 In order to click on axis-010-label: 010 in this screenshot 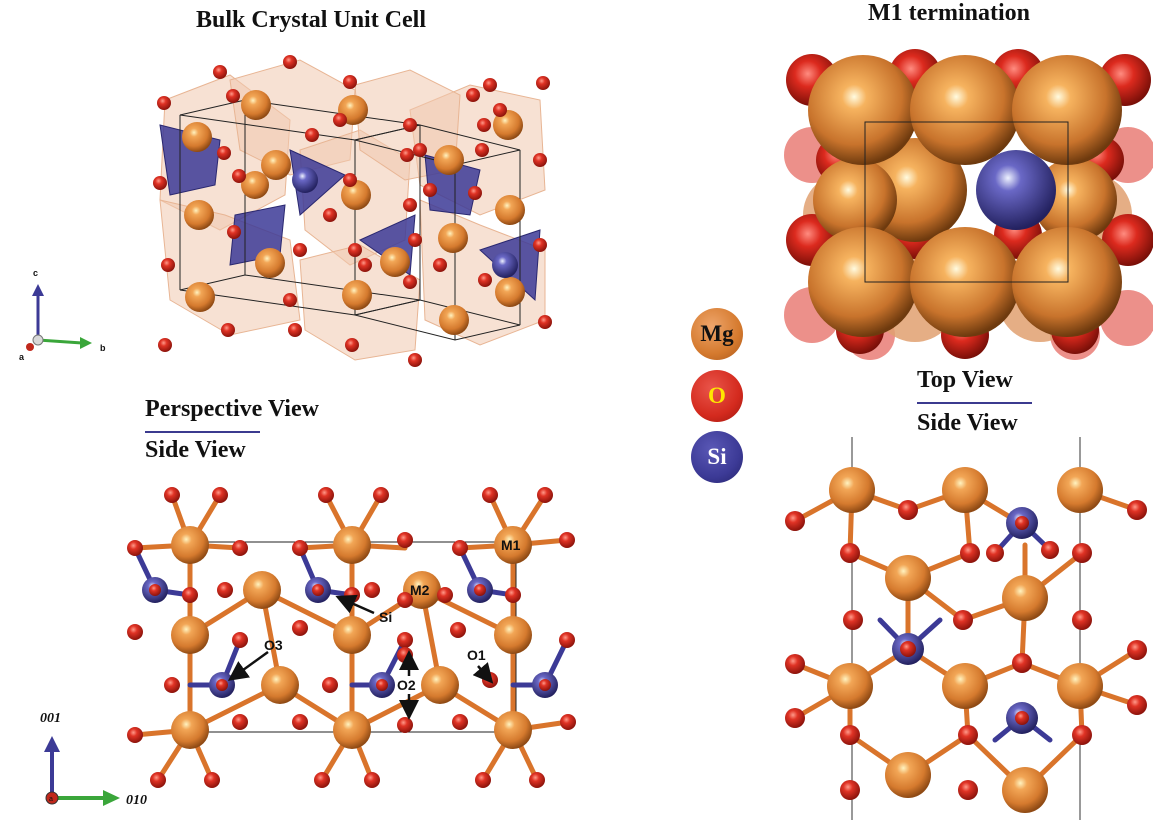, I will do `click(136, 800)`.